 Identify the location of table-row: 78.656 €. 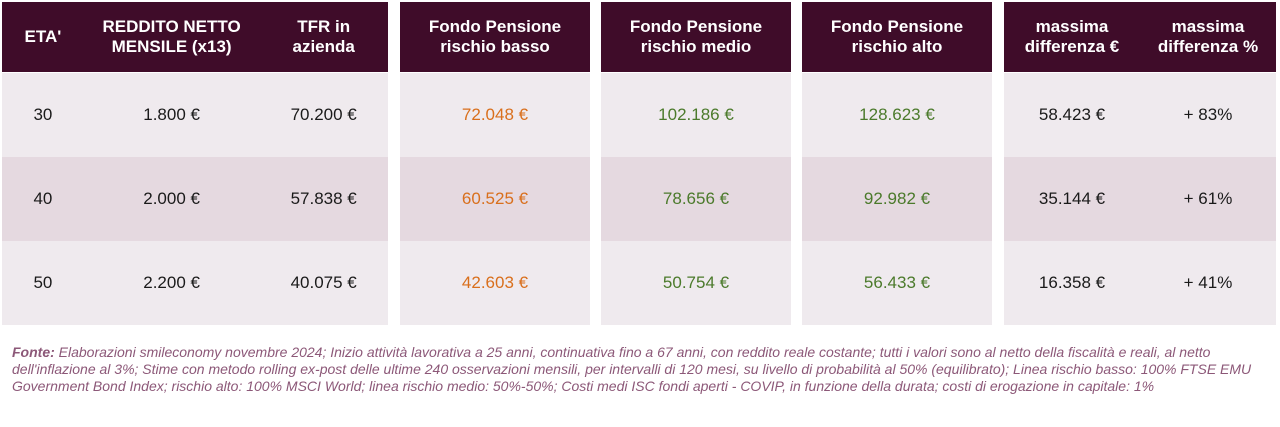
(696, 199).